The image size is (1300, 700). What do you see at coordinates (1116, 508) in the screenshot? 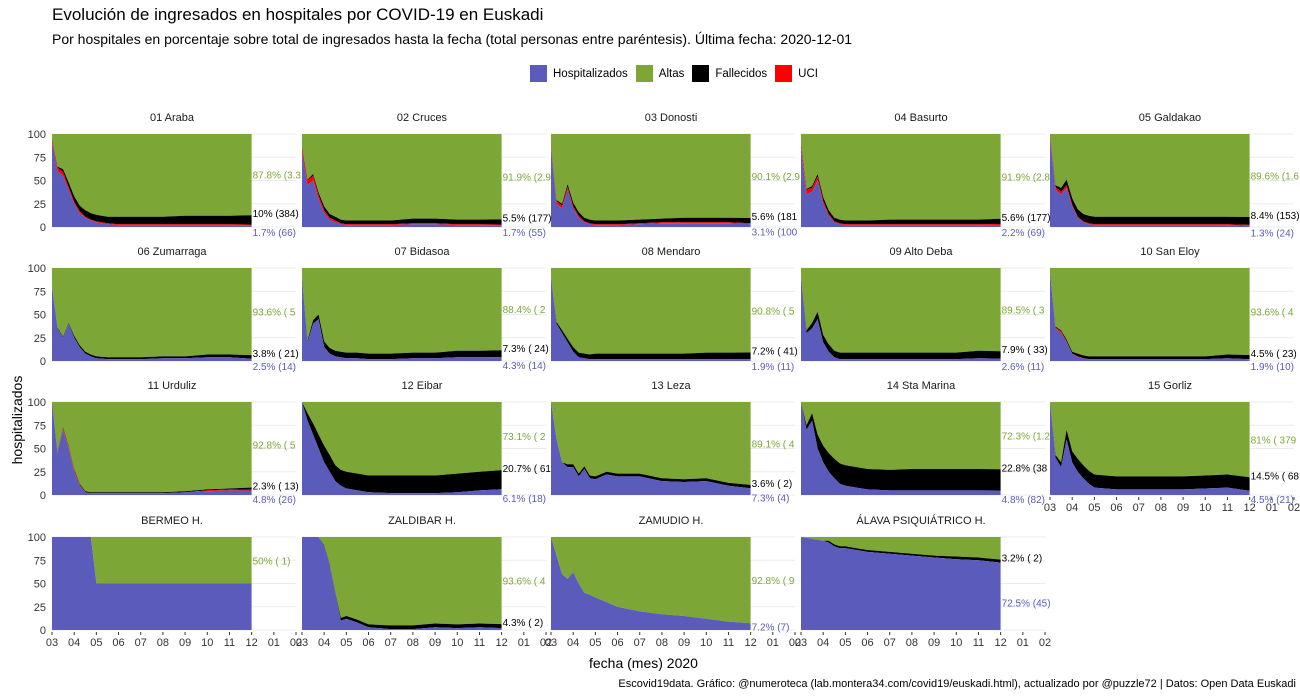
I see `x-tick-label: 06` at bounding box center [1116, 508].